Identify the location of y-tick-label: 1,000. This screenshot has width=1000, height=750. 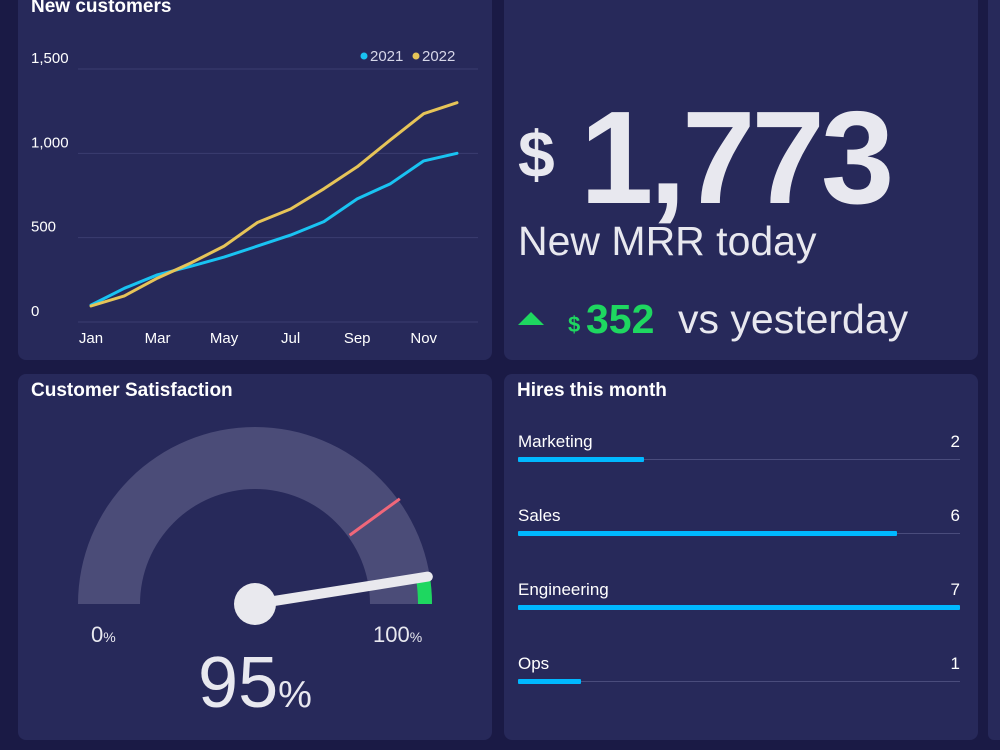
(50, 142).